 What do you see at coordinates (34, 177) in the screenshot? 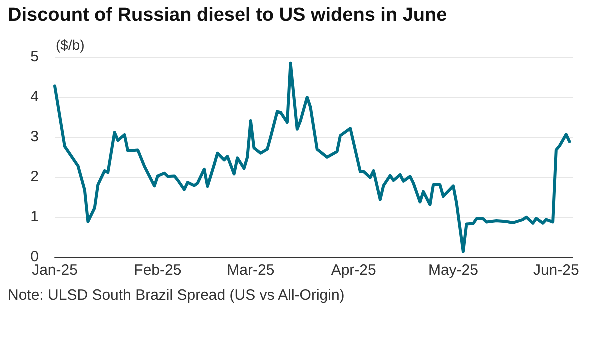
I see `y-tick-label: 2` at bounding box center [34, 177].